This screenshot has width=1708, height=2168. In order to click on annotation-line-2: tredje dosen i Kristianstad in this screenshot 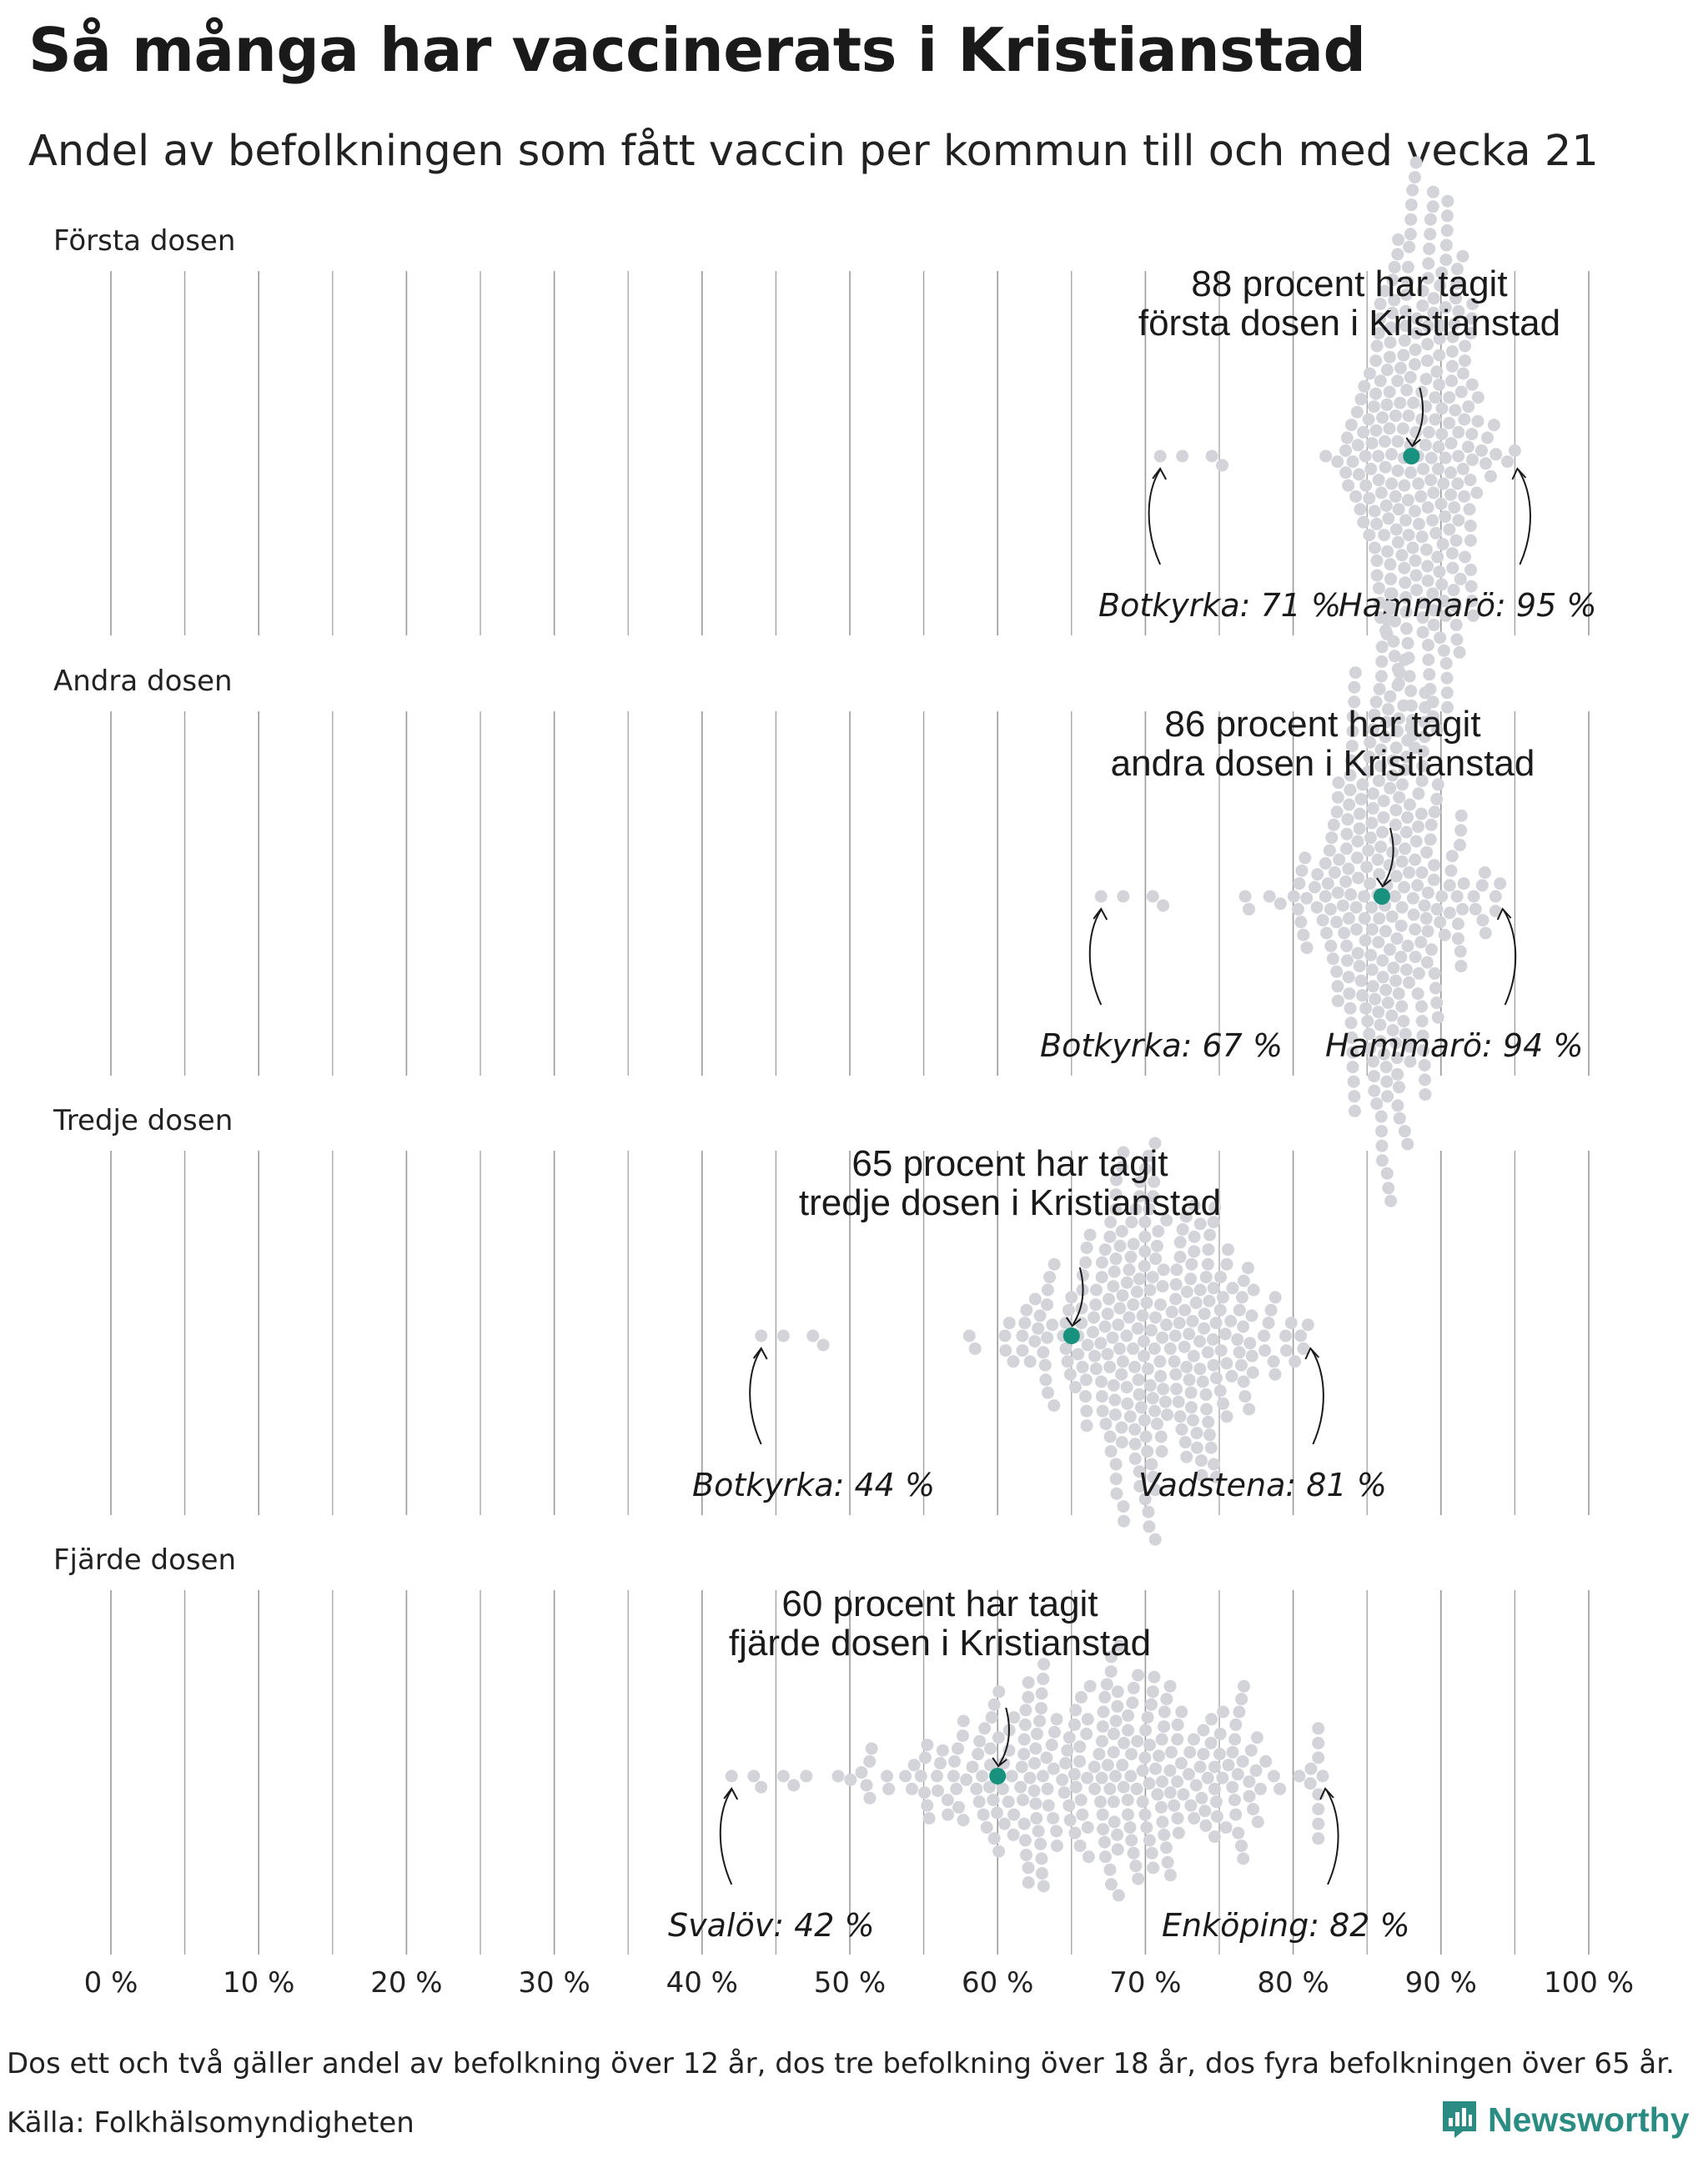, I will do `click(1010, 1202)`.